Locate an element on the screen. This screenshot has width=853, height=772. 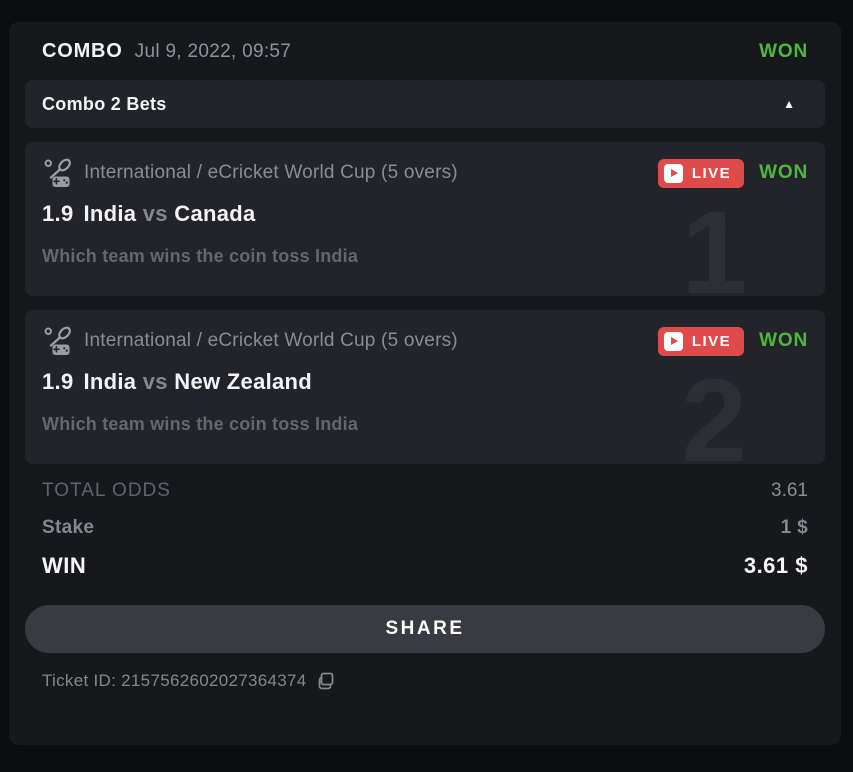
ticket-status-badge: WON is located at coordinates (783, 51).